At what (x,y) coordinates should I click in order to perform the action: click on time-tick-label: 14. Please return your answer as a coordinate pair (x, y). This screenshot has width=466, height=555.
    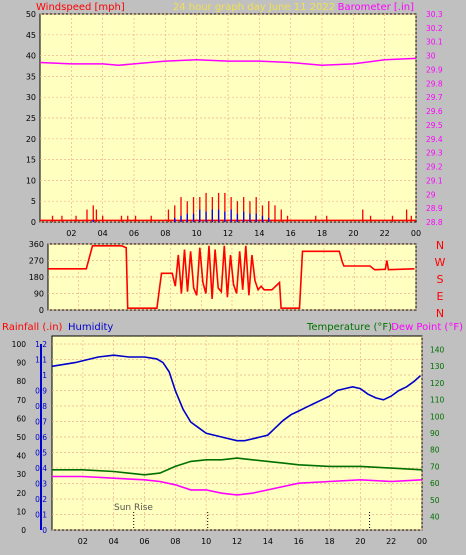
    Looking at the image, I should click on (268, 541).